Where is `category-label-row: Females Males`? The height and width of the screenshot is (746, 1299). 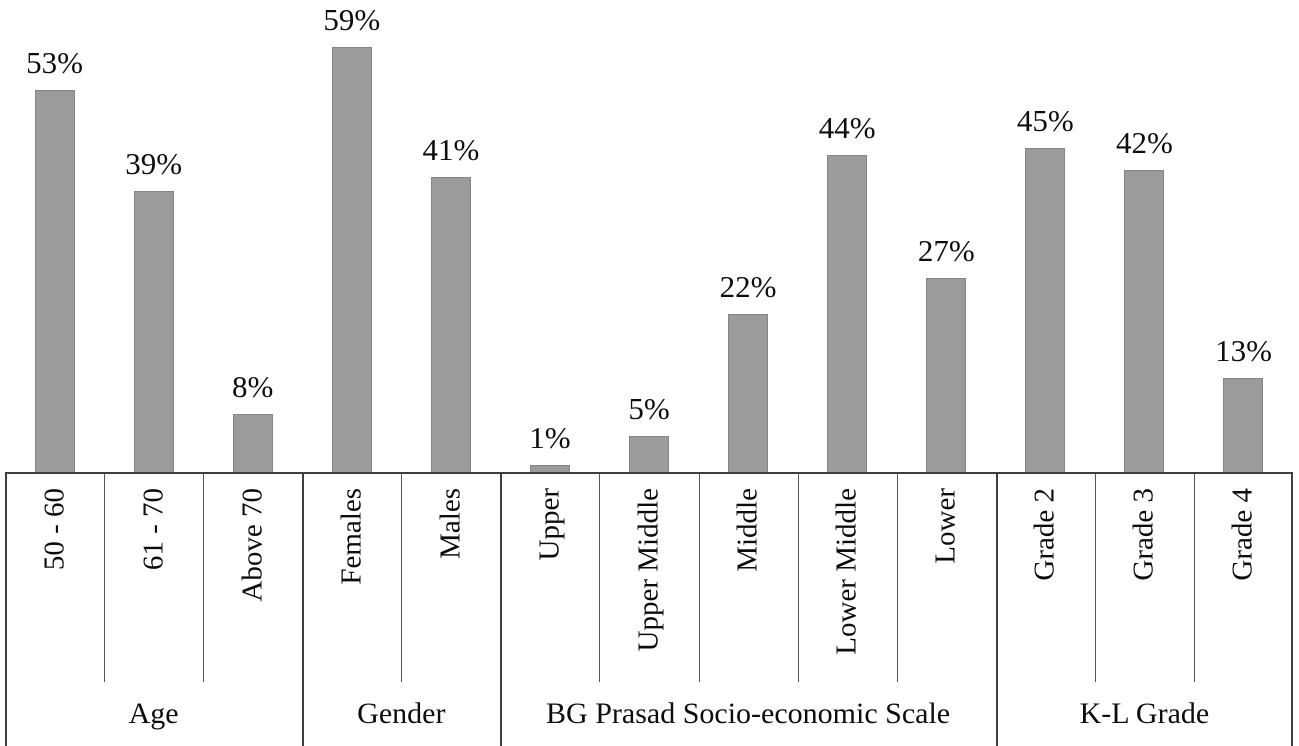 category-label-row: Females Males is located at coordinates (401, 578).